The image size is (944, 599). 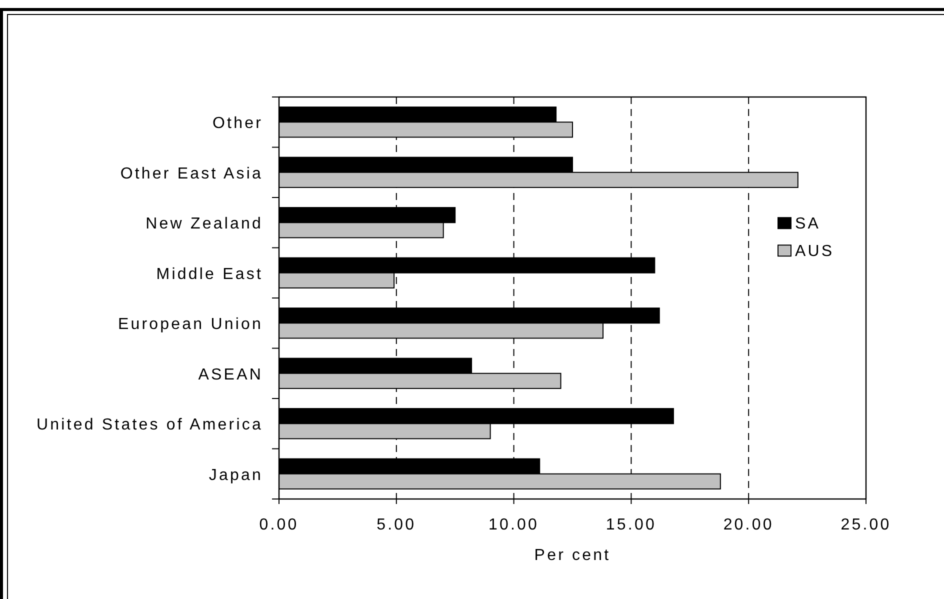 What do you see at coordinates (808, 224) in the screenshot?
I see `legend-label: SA` at bounding box center [808, 224].